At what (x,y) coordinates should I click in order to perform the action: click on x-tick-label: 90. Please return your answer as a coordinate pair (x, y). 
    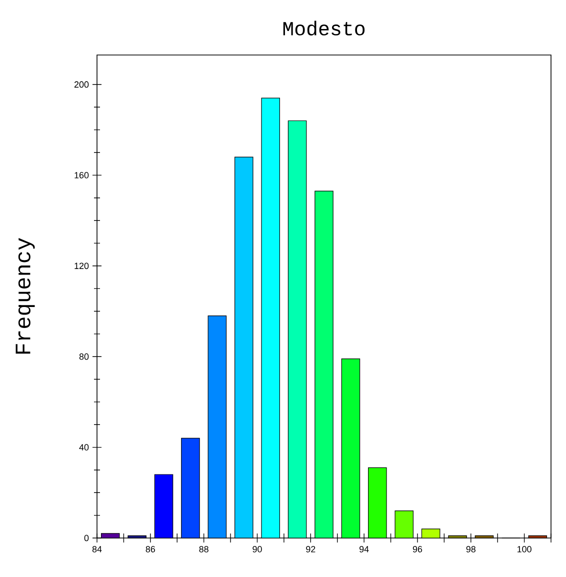
    Looking at the image, I should click on (257, 549).